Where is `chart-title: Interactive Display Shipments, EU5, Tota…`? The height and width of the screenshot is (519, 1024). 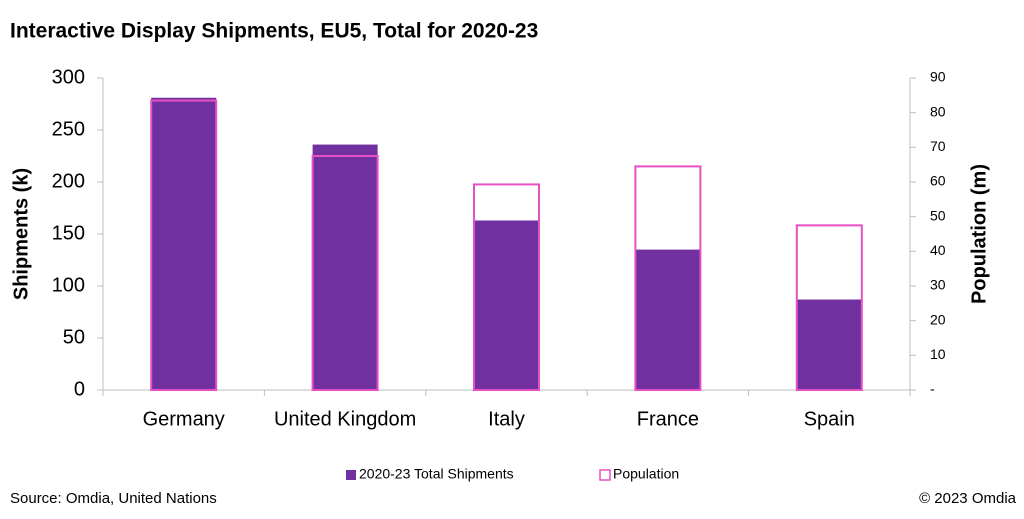
chart-title: Interactive Display Shipments, EU5, Tota… is located at coordinates (274, 31).